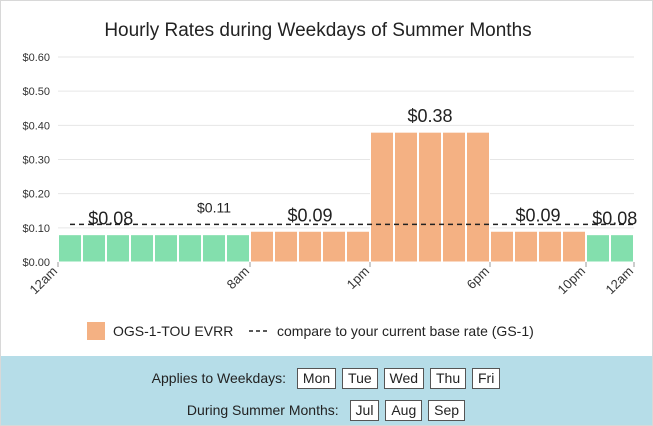 The height and width of the screenshot is (426, 653). What do you see at coordinates (96, 331) in the screenshot?
I see `legend-swatch-rate` at bounding box center [96, 331].